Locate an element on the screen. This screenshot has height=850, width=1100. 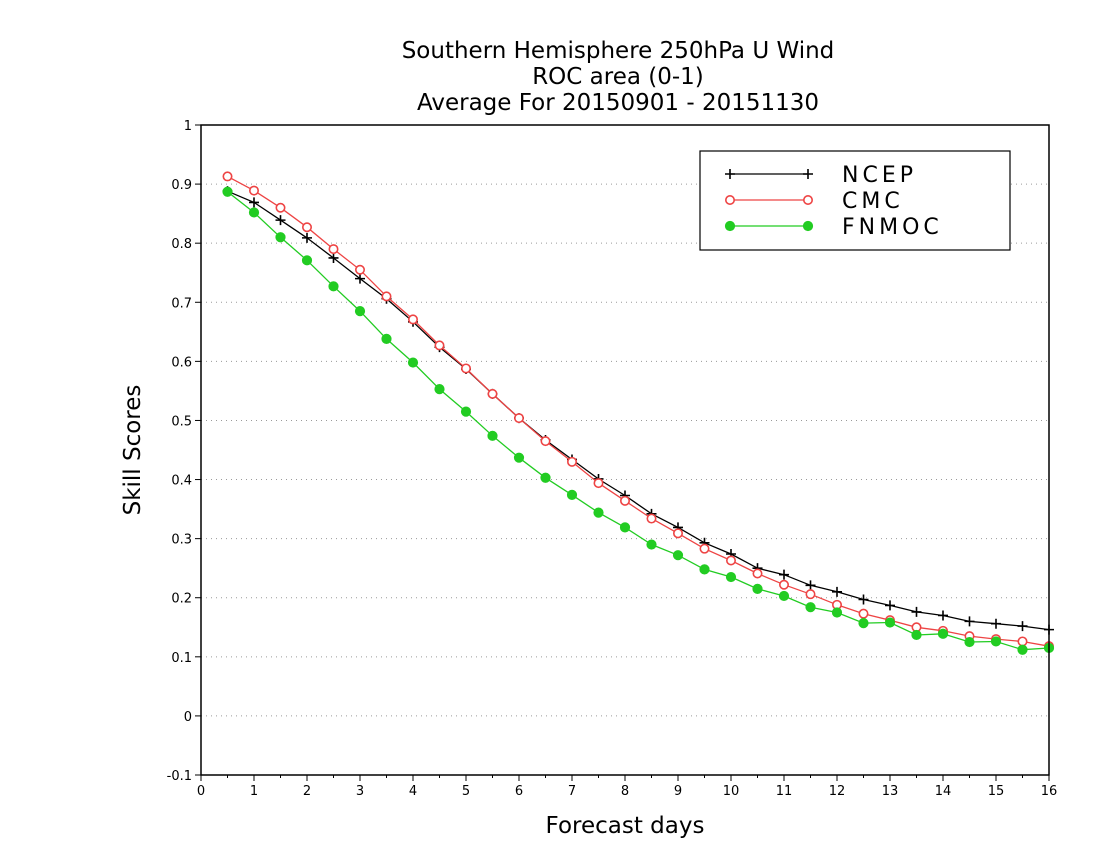
x-axis-ticks: 0 1 2 3 4 5 6 7 8 9 10 11 12 13 14 15 16 is located at coordinates (627, 787).